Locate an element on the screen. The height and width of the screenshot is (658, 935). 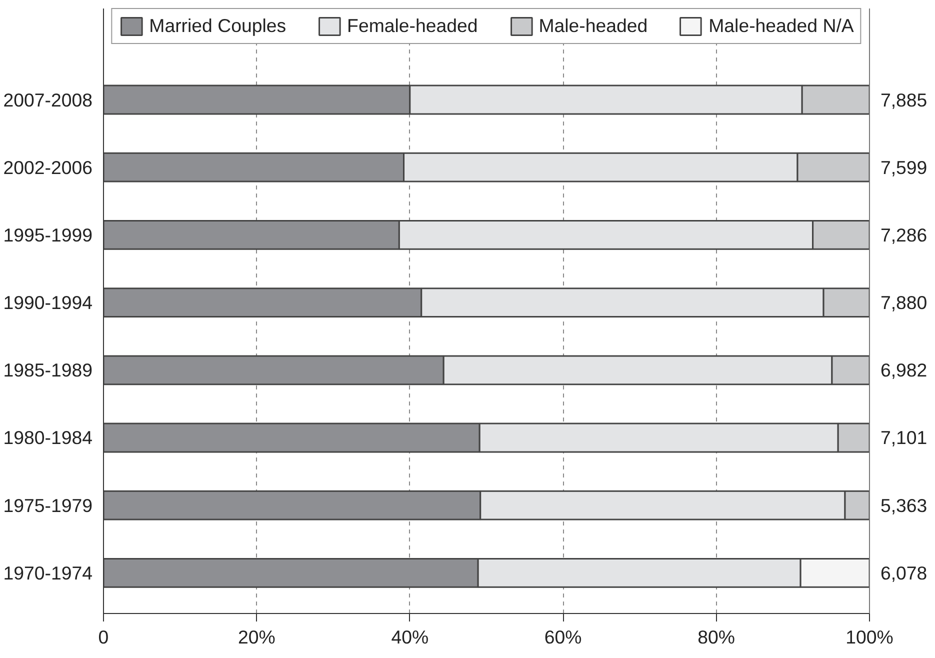
legend-label: Female-headed is located at coordinates (412, 26).